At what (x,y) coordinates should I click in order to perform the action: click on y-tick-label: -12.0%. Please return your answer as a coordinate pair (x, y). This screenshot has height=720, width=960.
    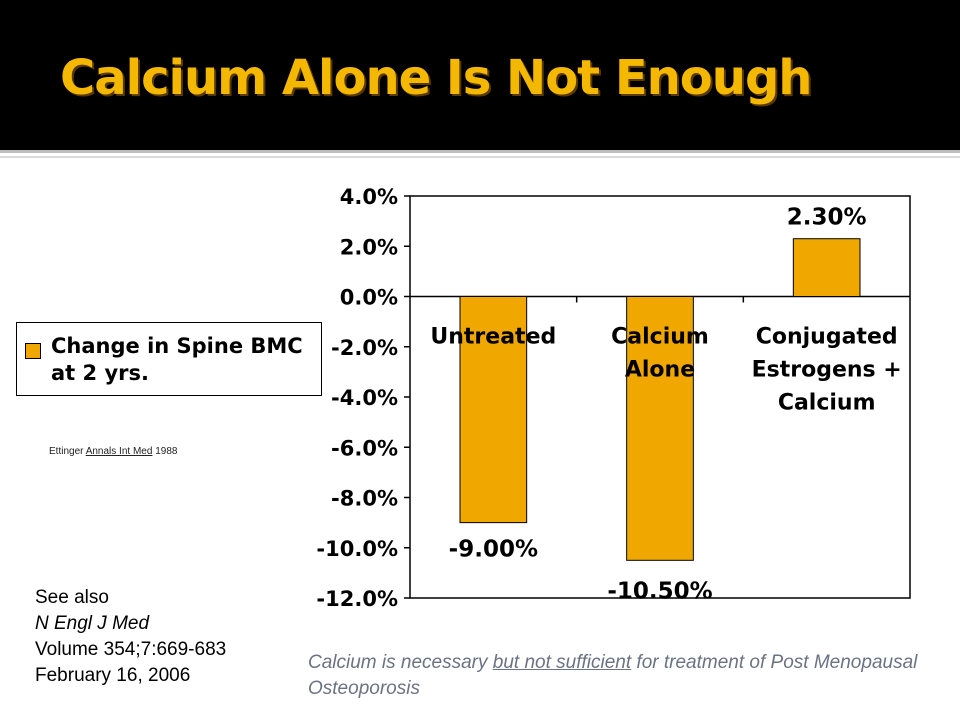
    Looking at the image, I should click on (357, 599).